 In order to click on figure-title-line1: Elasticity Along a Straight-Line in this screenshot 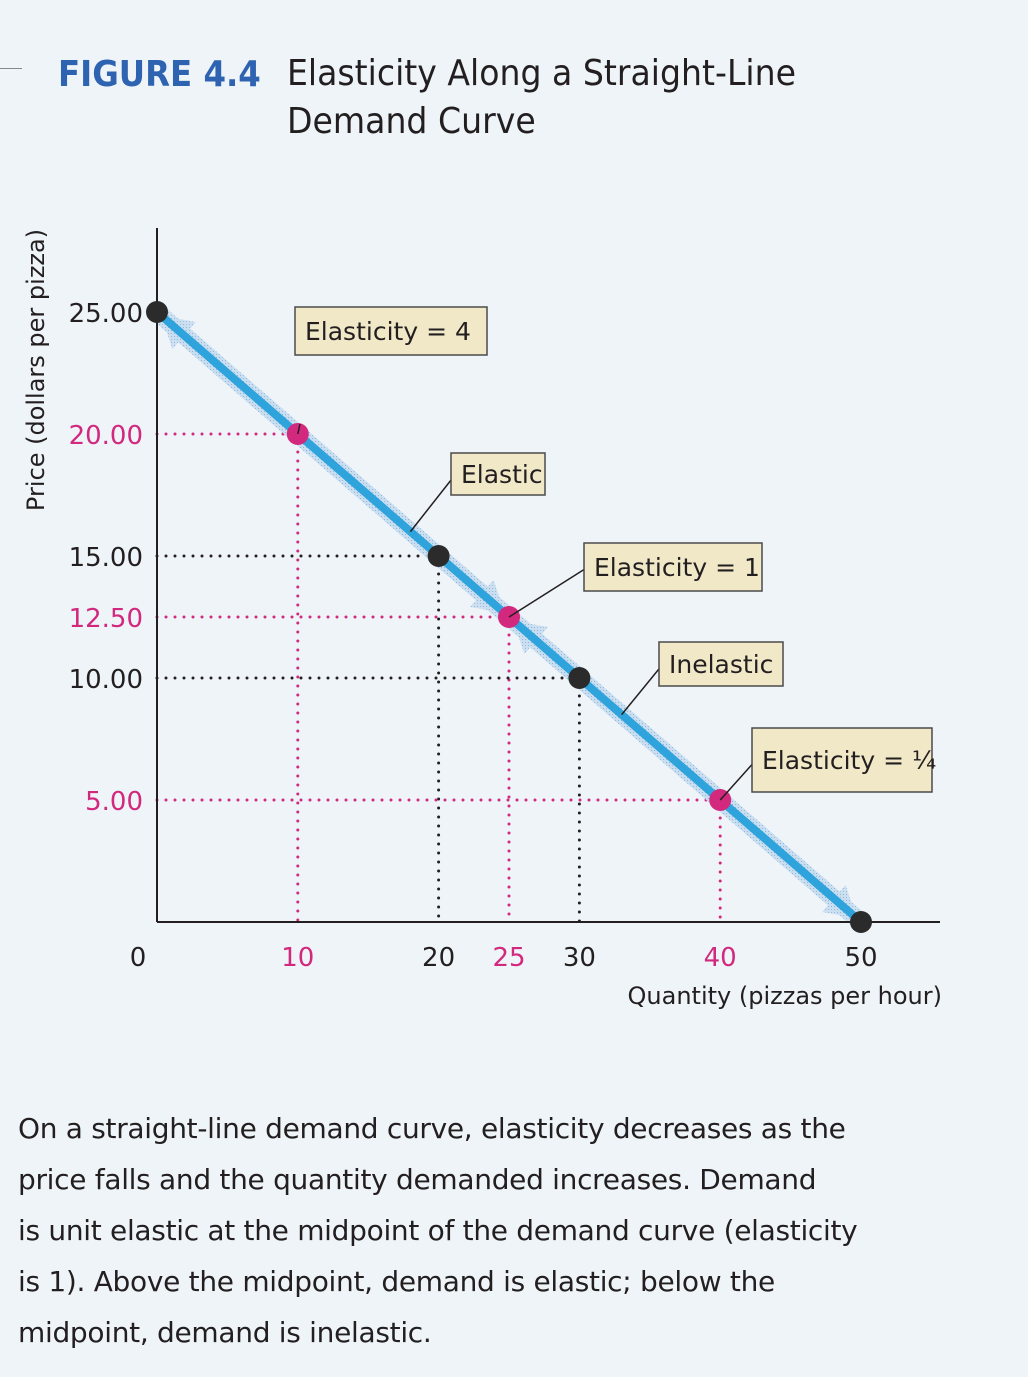, I will do `click(542, 73)`.